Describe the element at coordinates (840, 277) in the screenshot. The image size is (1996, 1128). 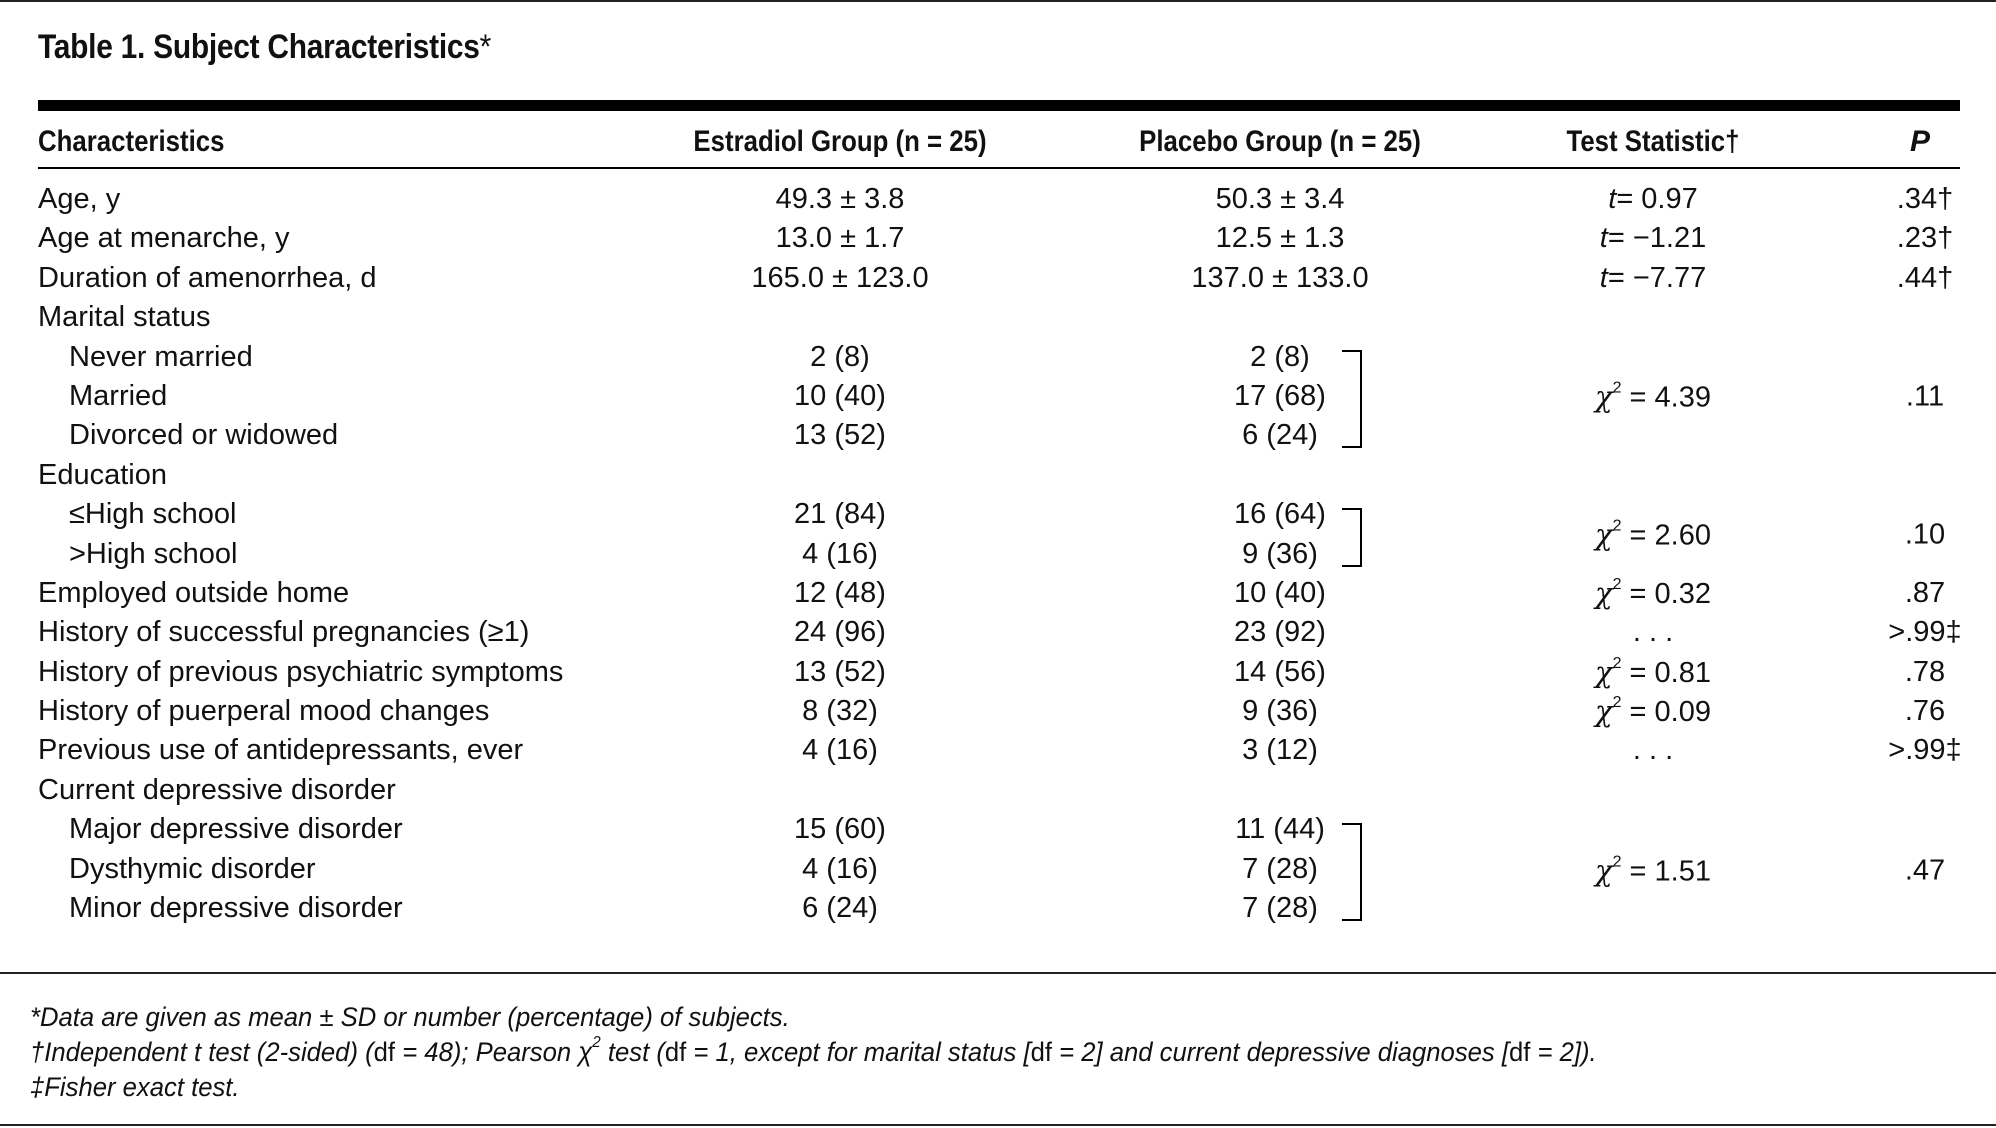
I see `estradiol-value: 165.0 ± 123.0` at that location.